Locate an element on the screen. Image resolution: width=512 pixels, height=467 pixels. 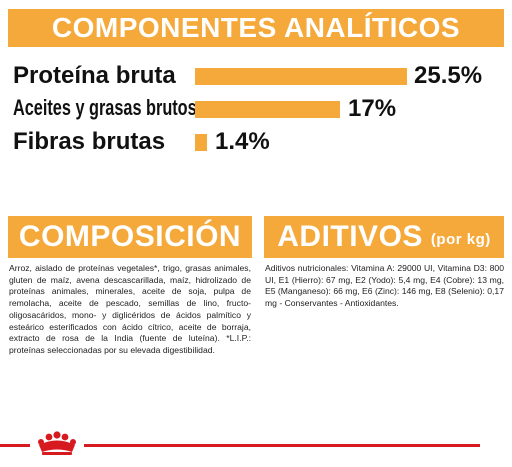
additives-banner: ADITIVOS (por kg) is located at coordinates (384, 237).